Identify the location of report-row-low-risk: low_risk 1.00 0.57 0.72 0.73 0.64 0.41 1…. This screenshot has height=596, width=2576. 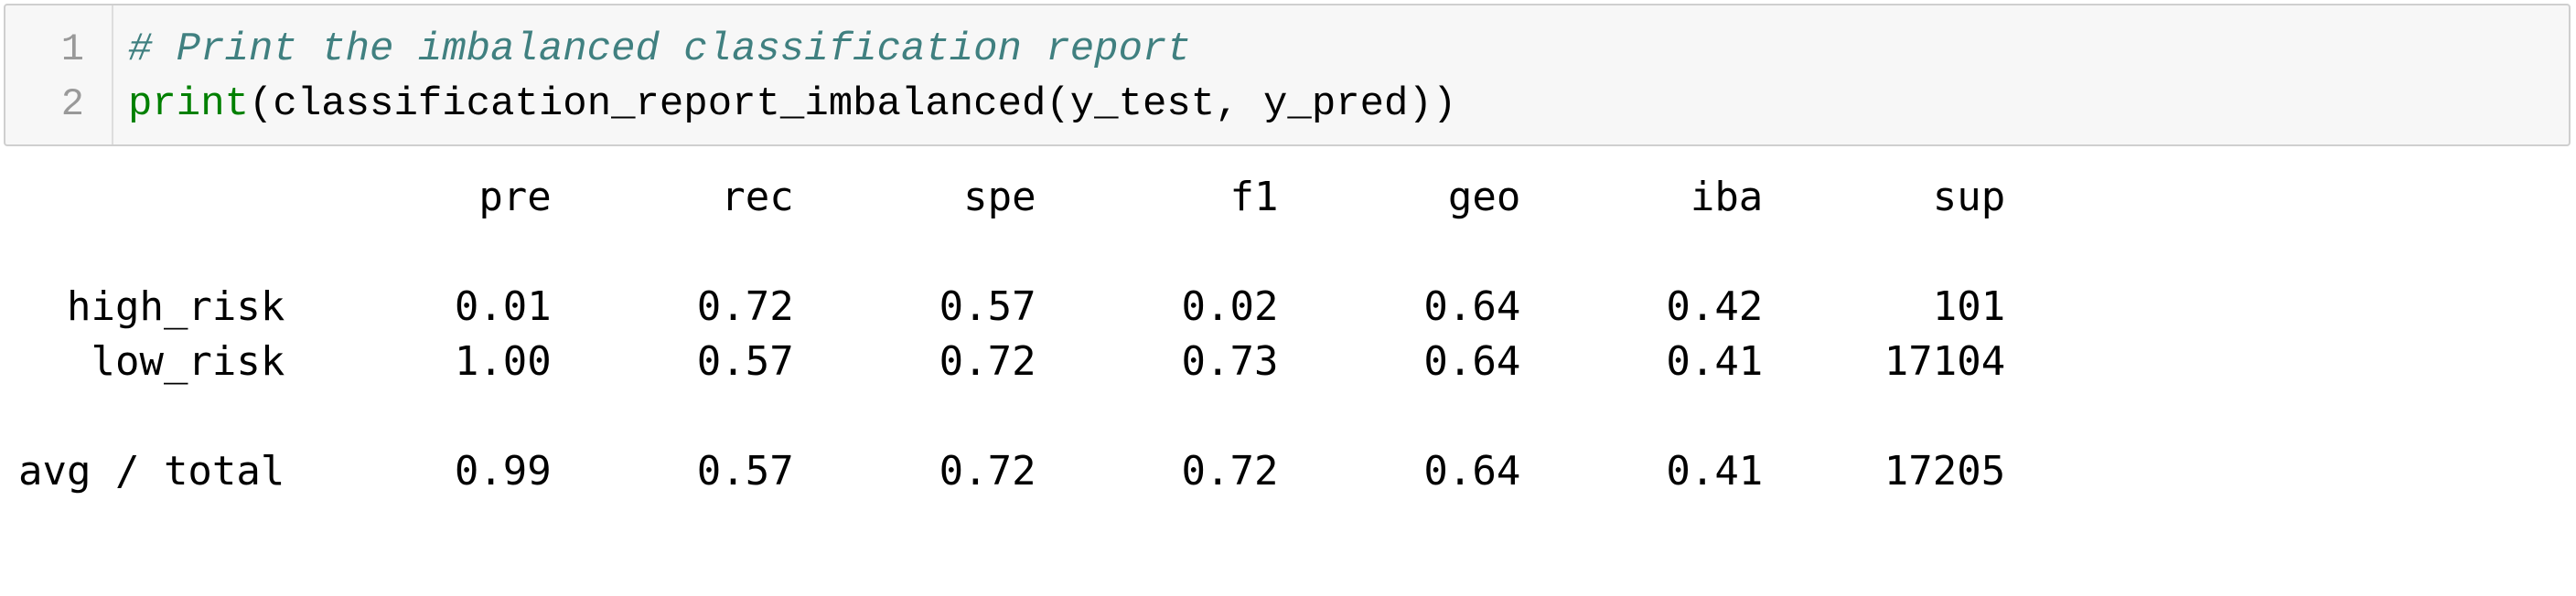
(1012, 362).